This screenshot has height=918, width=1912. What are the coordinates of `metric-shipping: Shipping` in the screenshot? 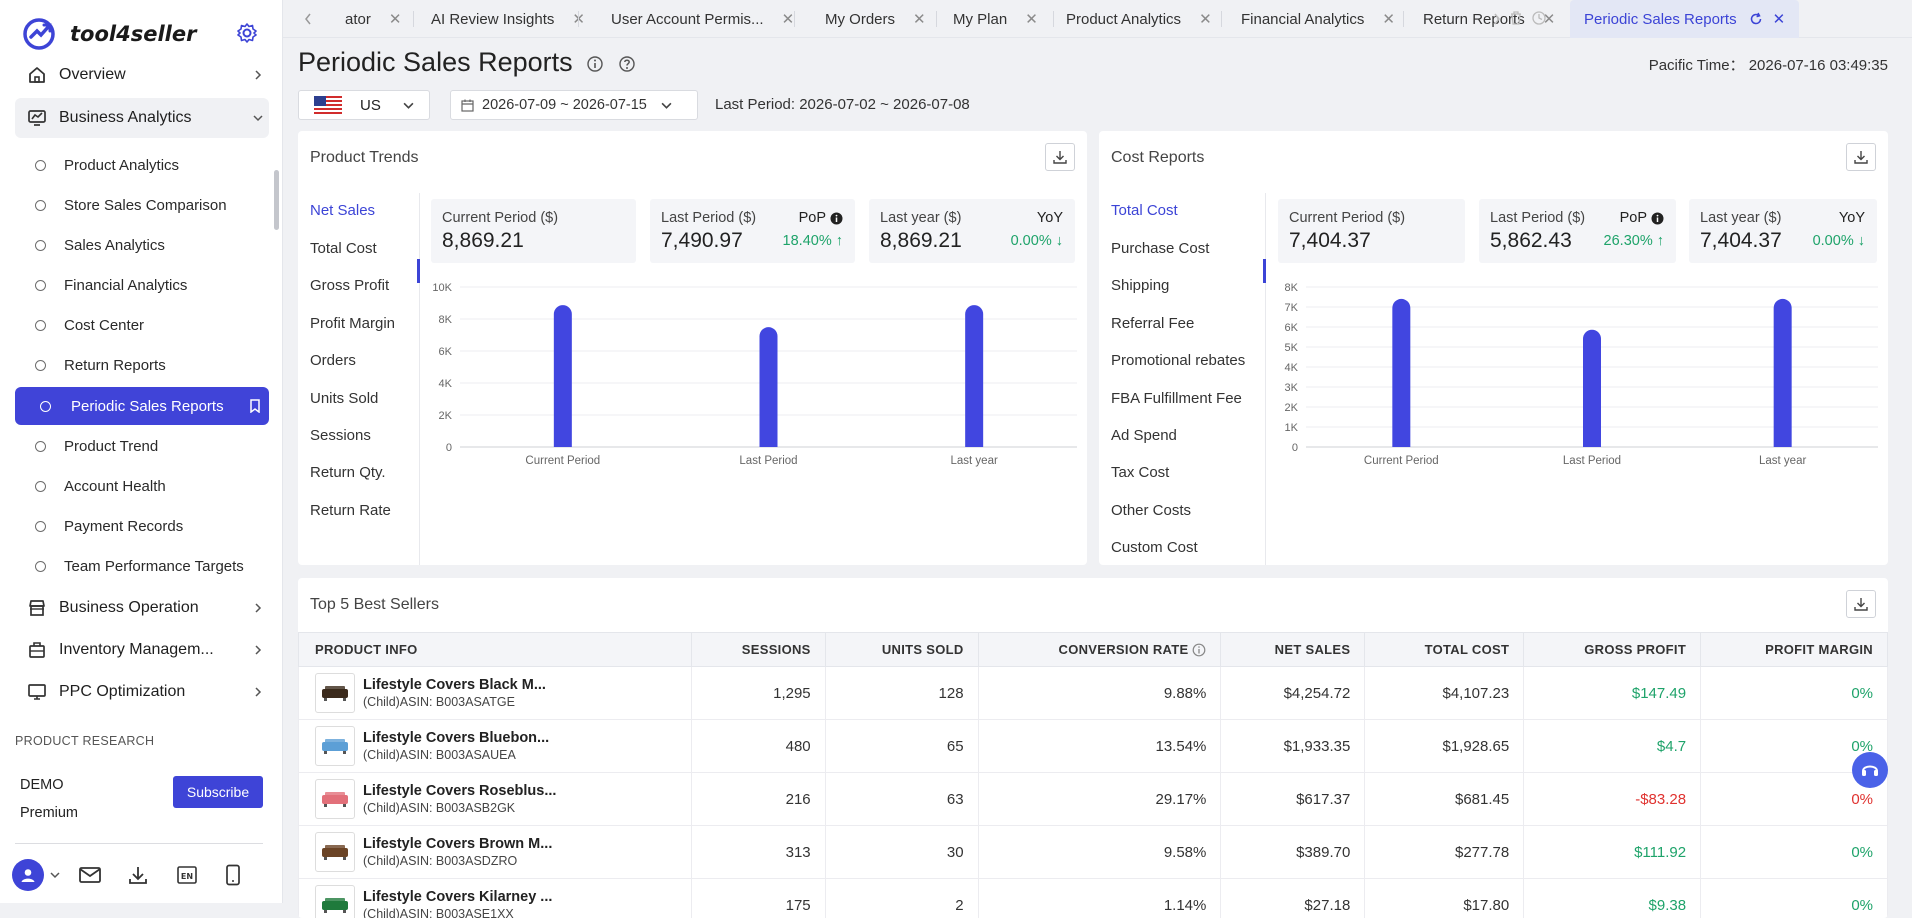 It's located at (1140, 285).